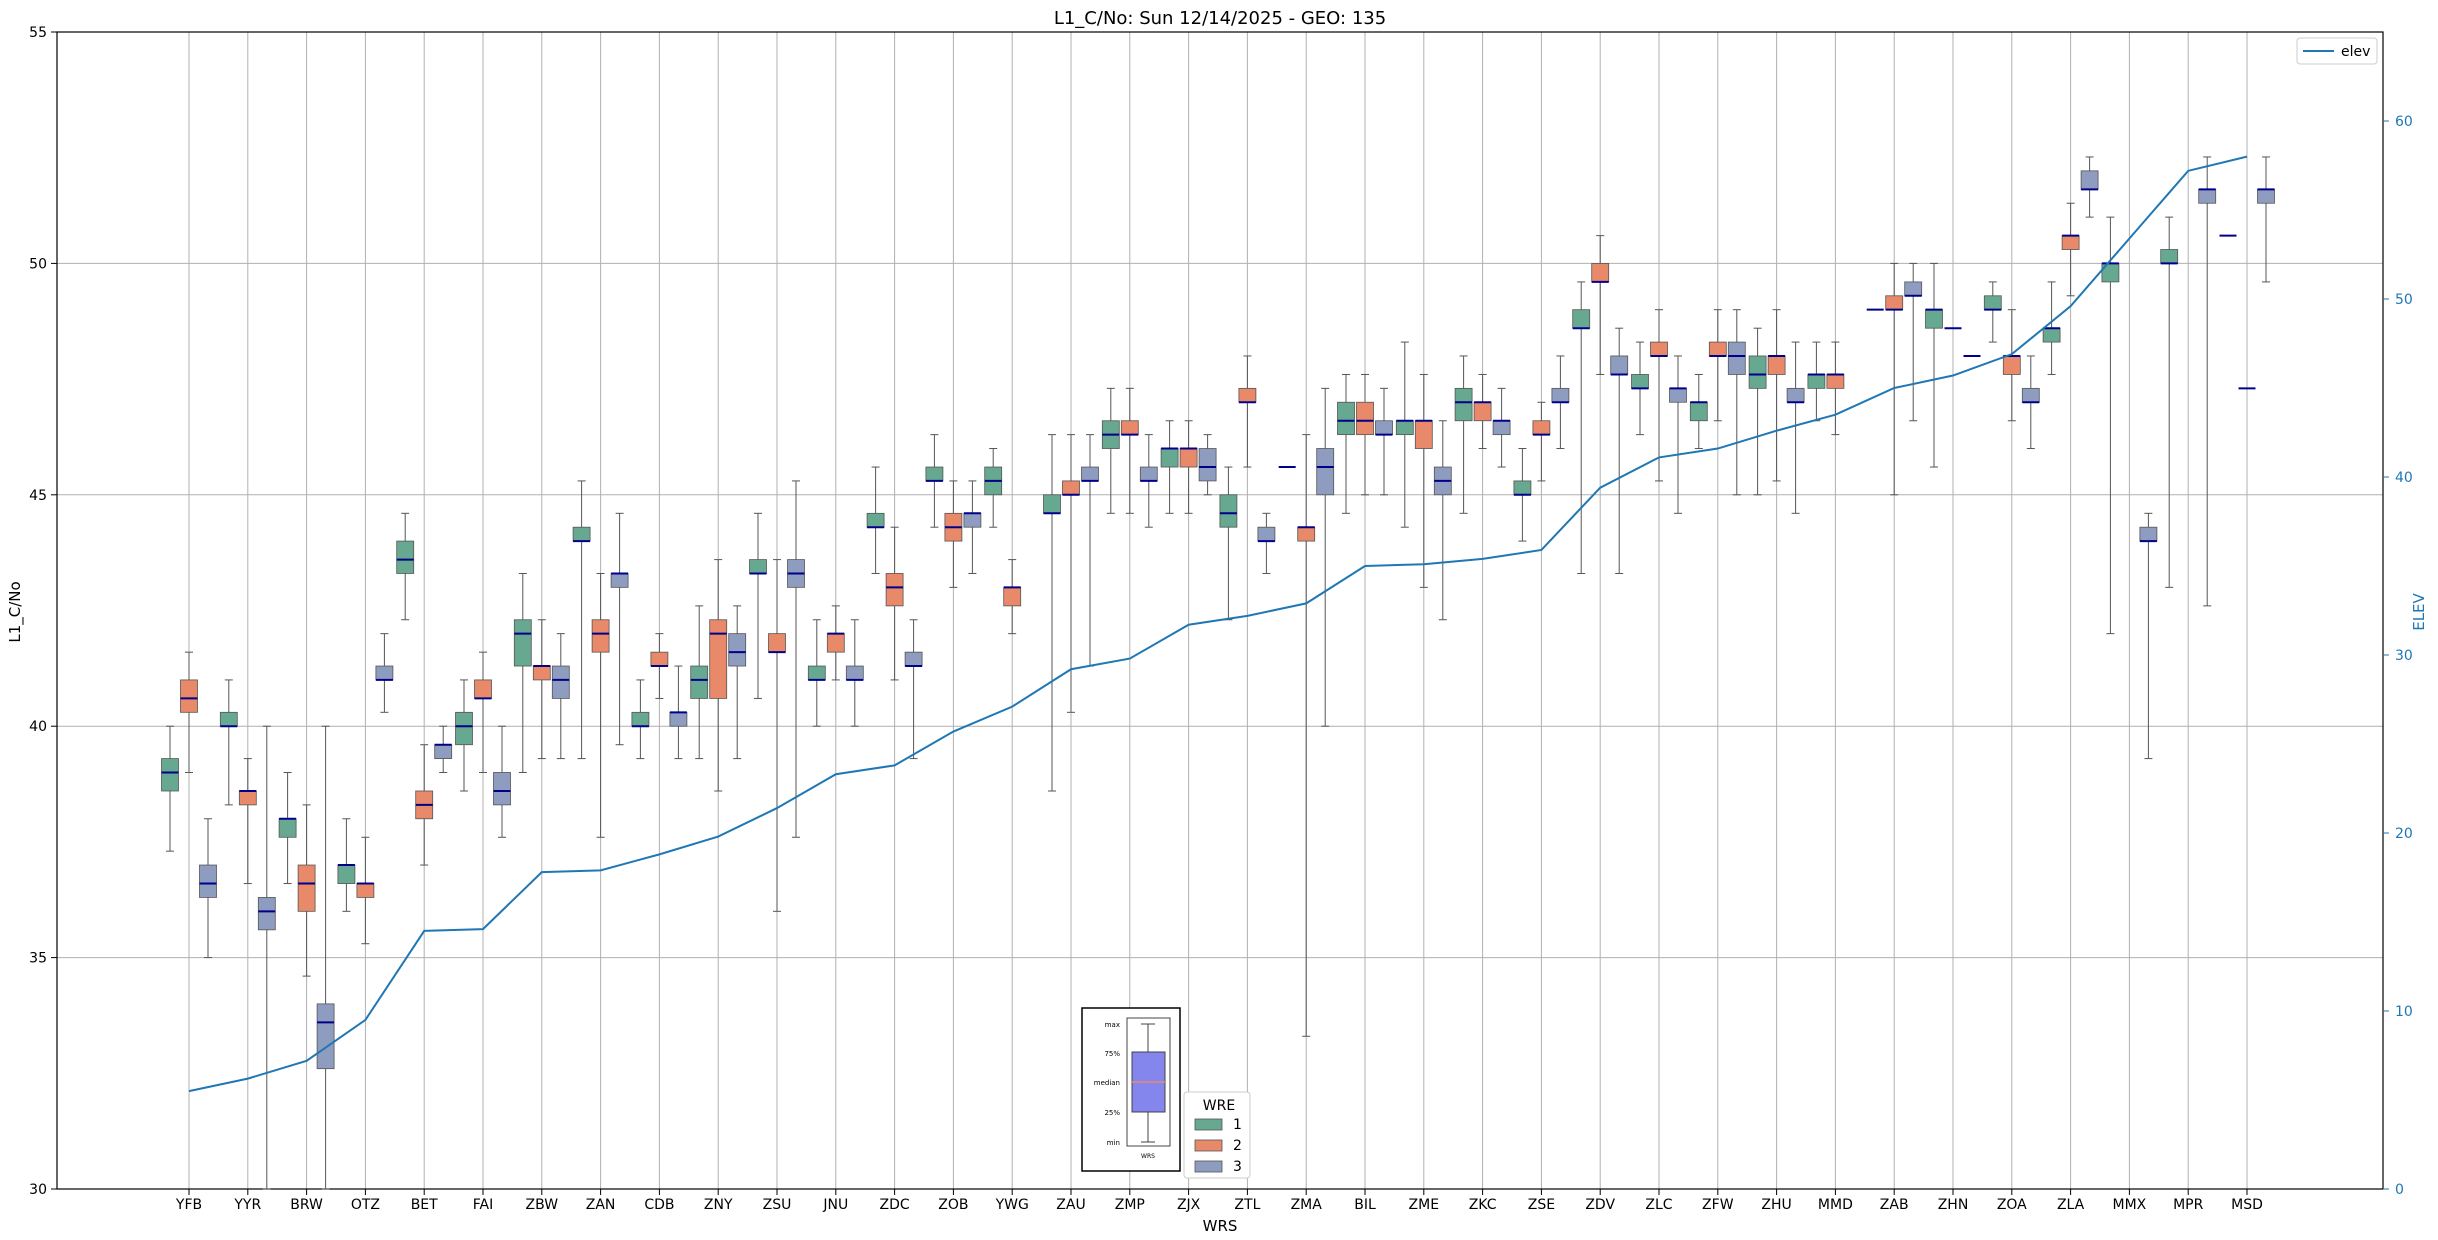  Describe the element at coordinates (1483, 1205) in the screenshot. I see `x-tick-label: ZKC` at that location.